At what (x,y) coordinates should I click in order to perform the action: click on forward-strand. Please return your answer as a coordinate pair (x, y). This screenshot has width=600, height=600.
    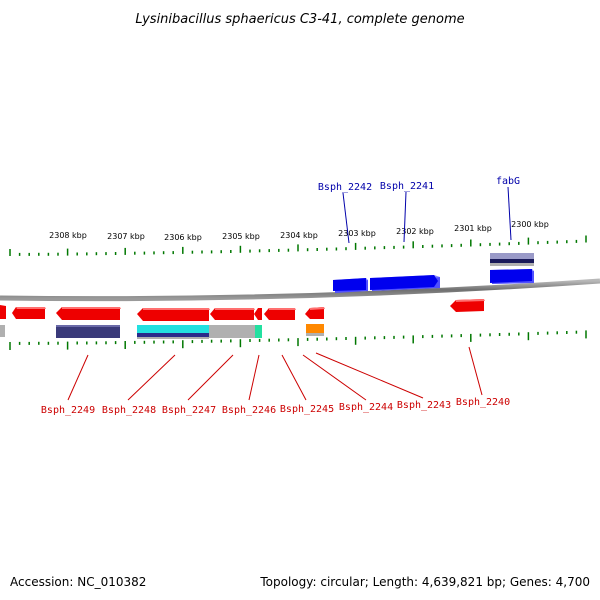
    Looking at the image, I should click on (433, 273).